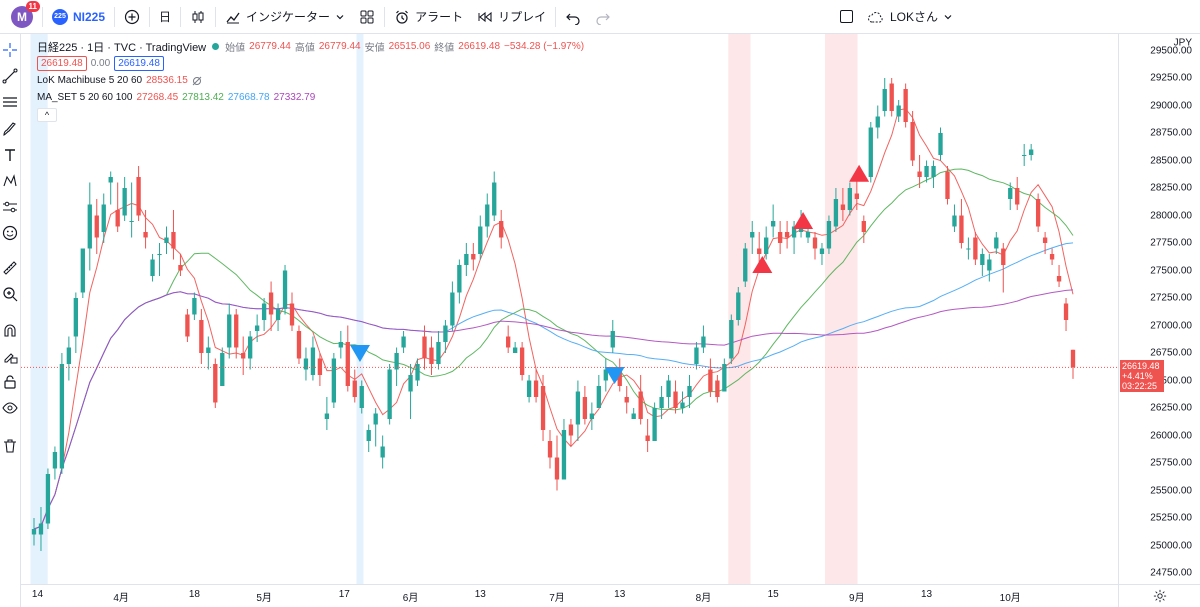  Describe the element at coordinates (703, 598) in the screenshot. I see `time-tick-label: 8月` at that location.